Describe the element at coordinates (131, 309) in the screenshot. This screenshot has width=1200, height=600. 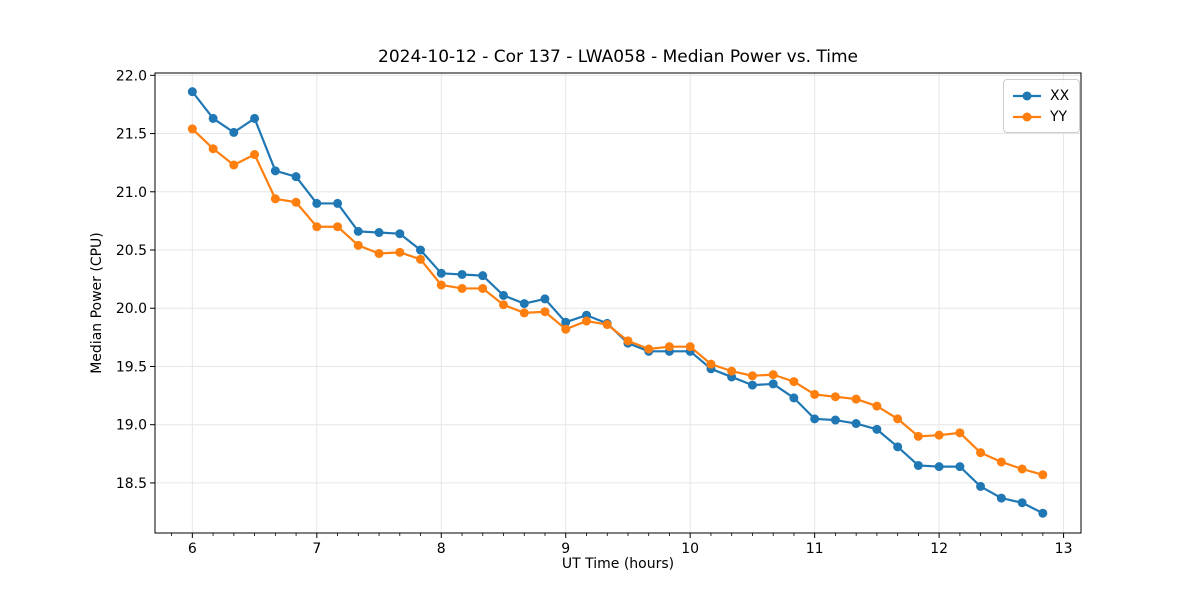
I see `y-tick-label: 20.0` at that location.